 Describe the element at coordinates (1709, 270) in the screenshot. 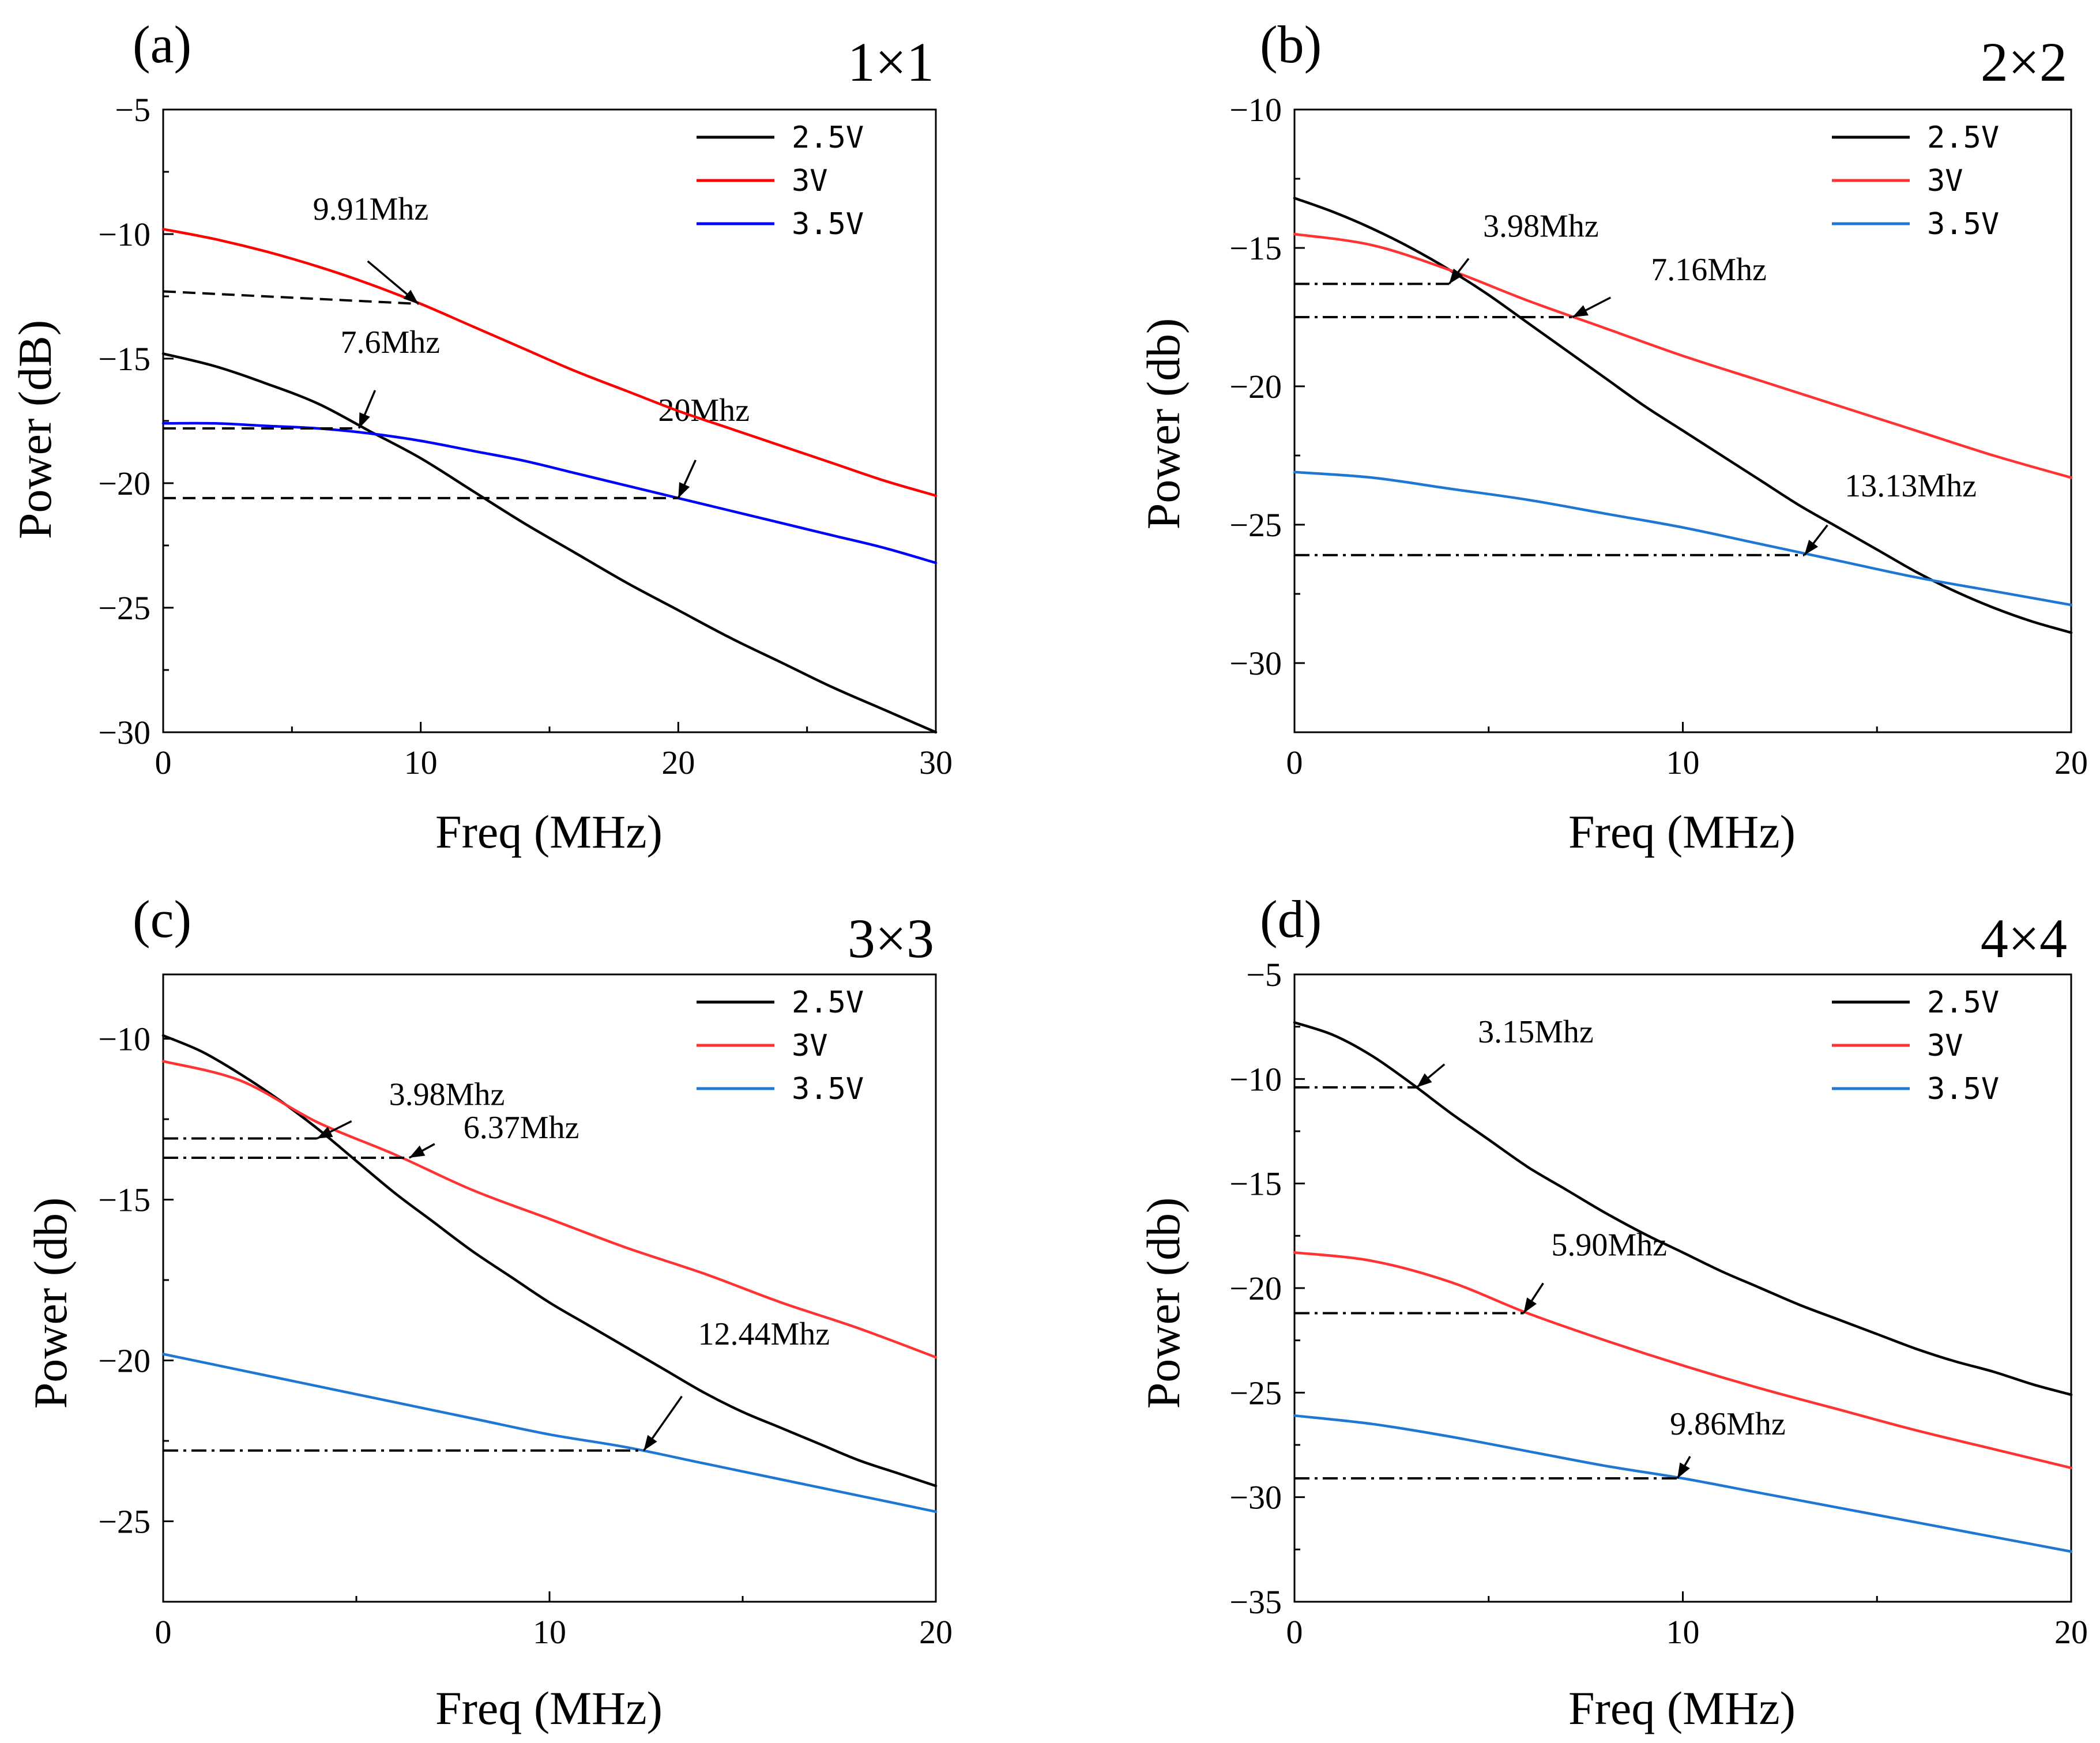

I see `panel-b-annotation-label-1: 7.16Mhz` at that location.